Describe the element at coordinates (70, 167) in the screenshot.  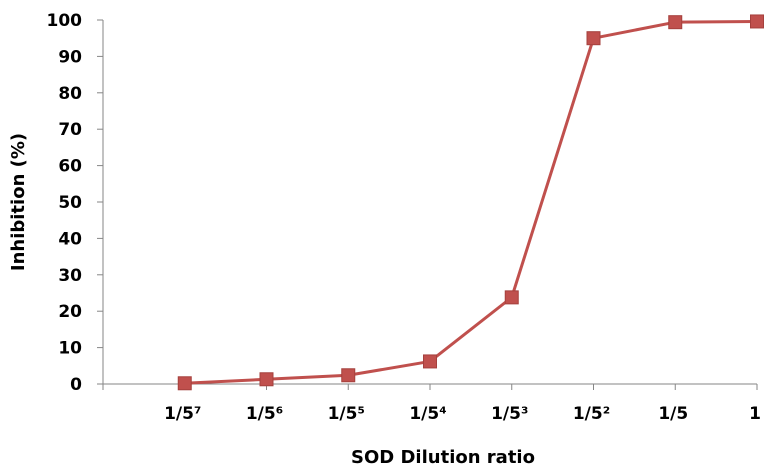
I see `y-tick-label: 60` at that location.